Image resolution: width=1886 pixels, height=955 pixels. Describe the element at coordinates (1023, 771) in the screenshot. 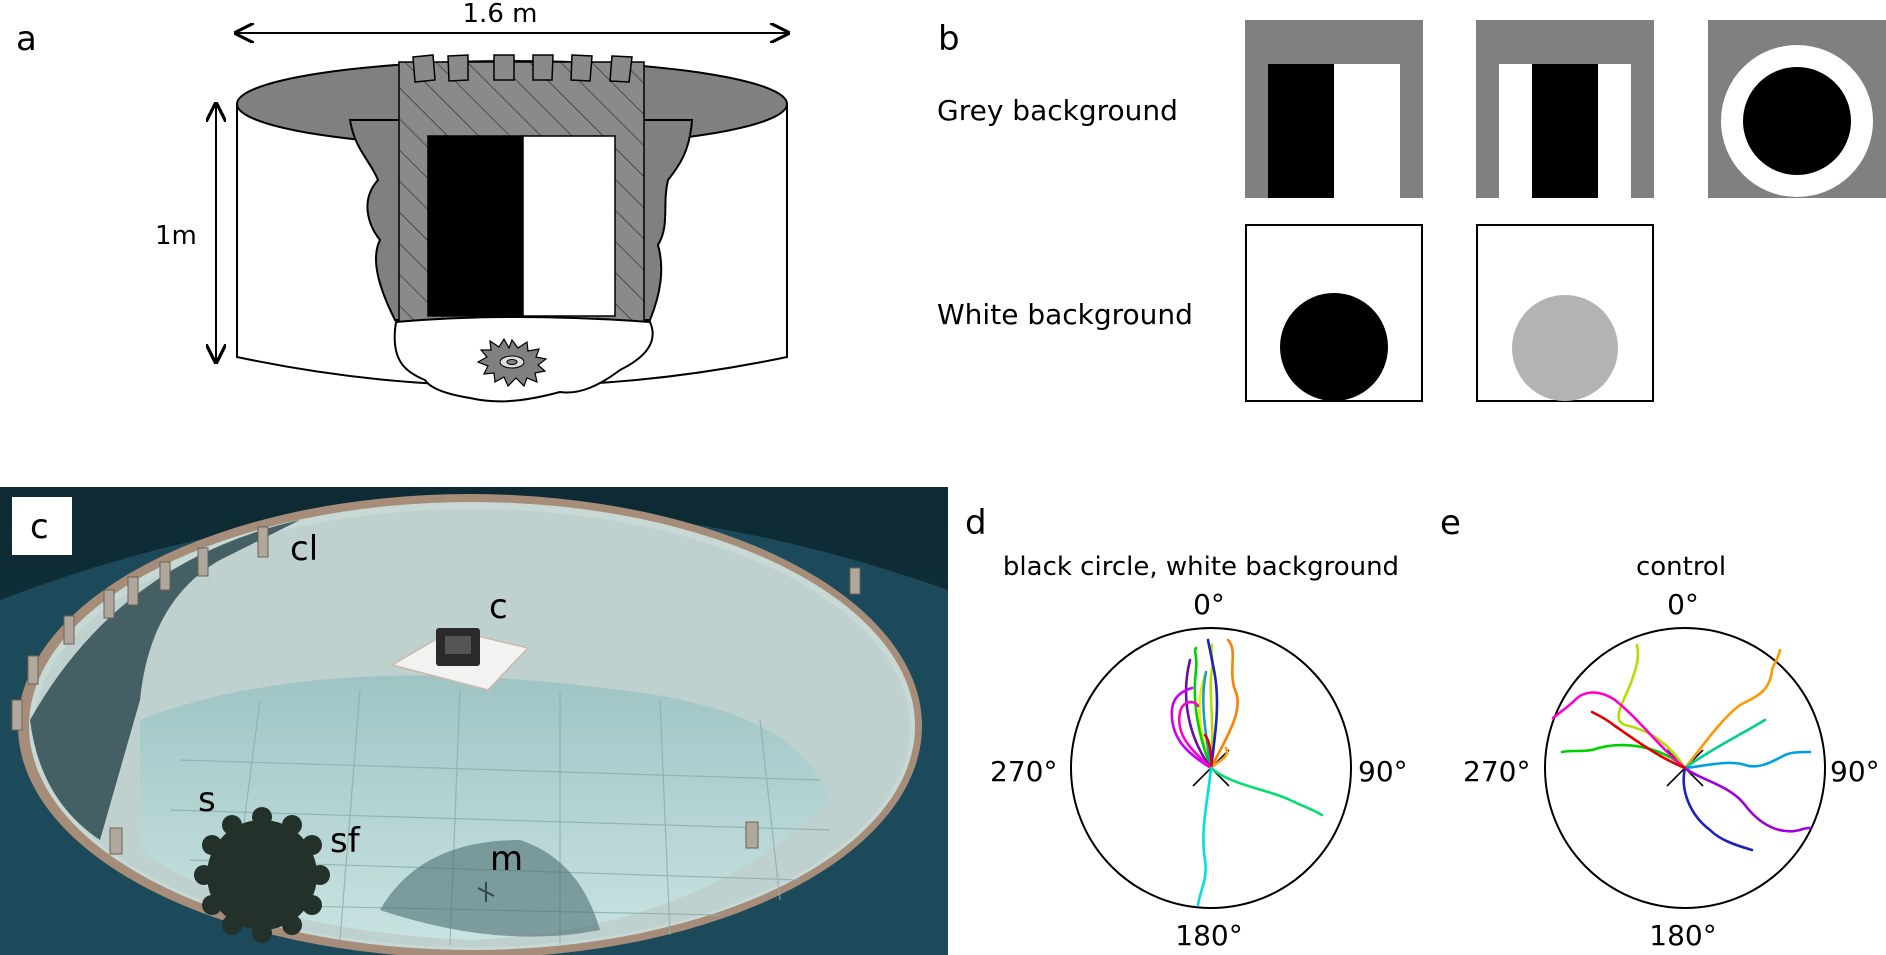

I see `panel-d-angle-left: 270°` at that location.